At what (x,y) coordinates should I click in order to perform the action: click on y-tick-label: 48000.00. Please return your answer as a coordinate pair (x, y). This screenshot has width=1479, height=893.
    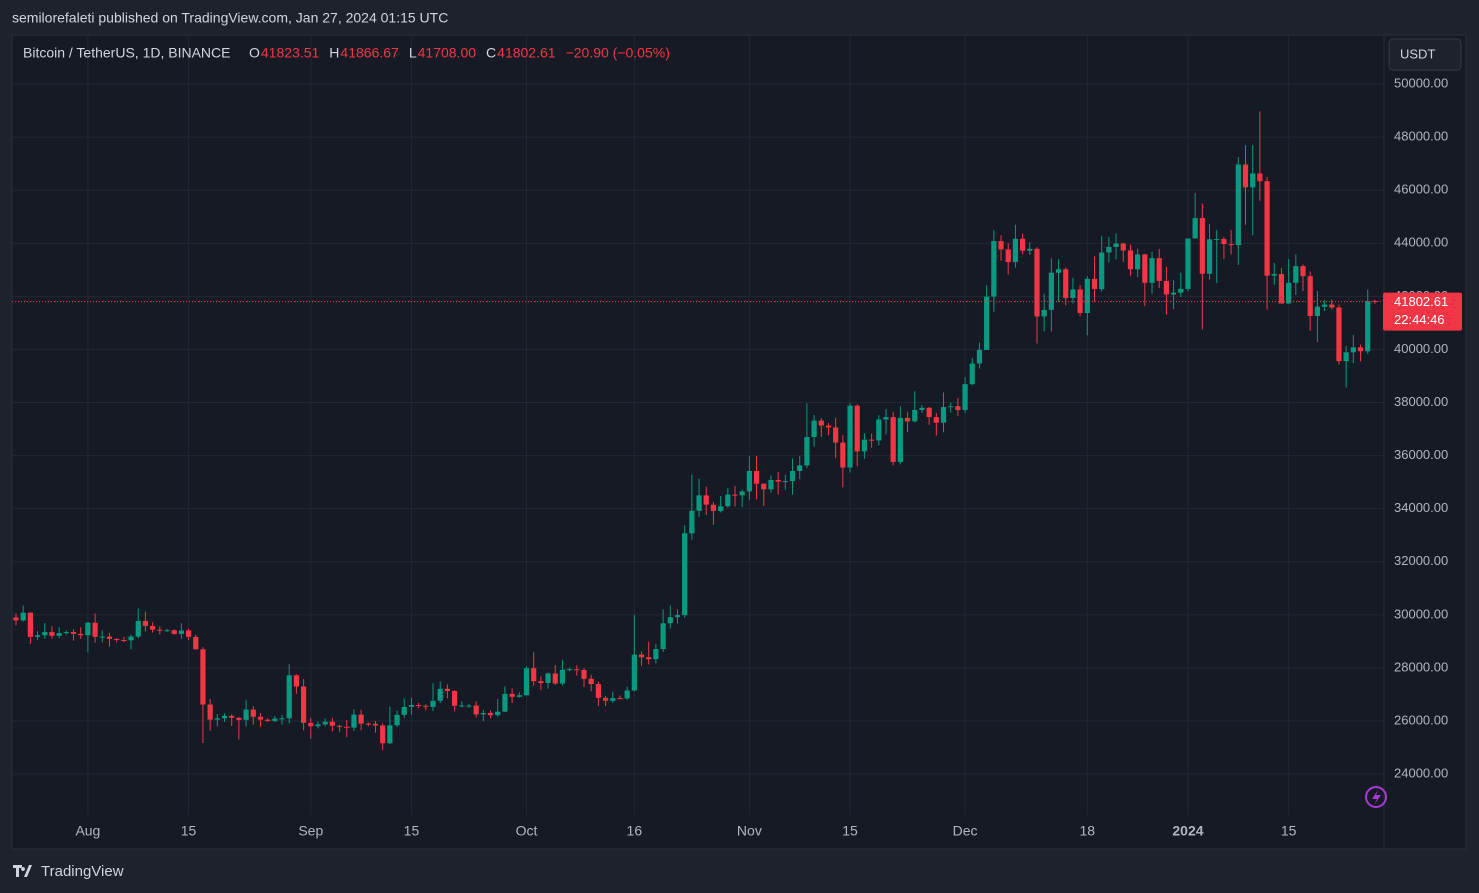
    Looking at the image, I should click on (1421, 136).